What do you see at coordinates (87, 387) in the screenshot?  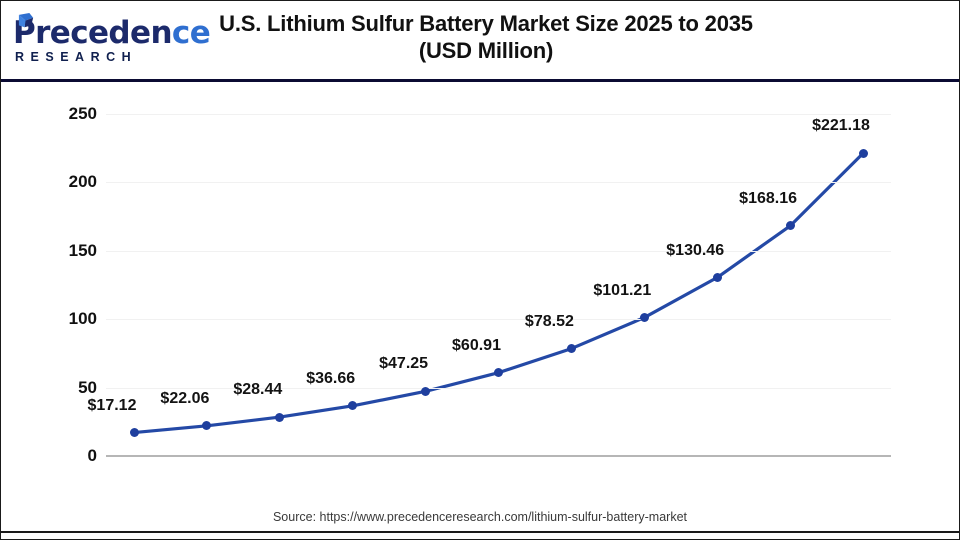 I see `y-axis-tick-label: 50` at bounding box center [87, 387].